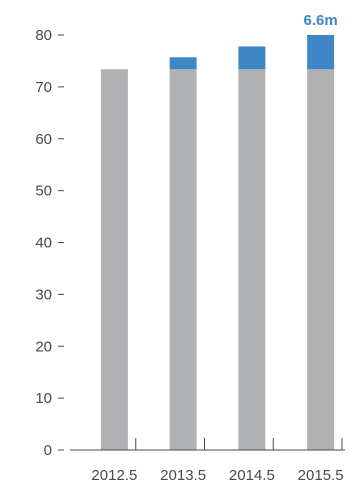 This screenshot has height=489, width=354. Describe the element at coordinates (183, 475) in the screenshot. I see `x-tick-label-2013.5: 2013.5` at that location.